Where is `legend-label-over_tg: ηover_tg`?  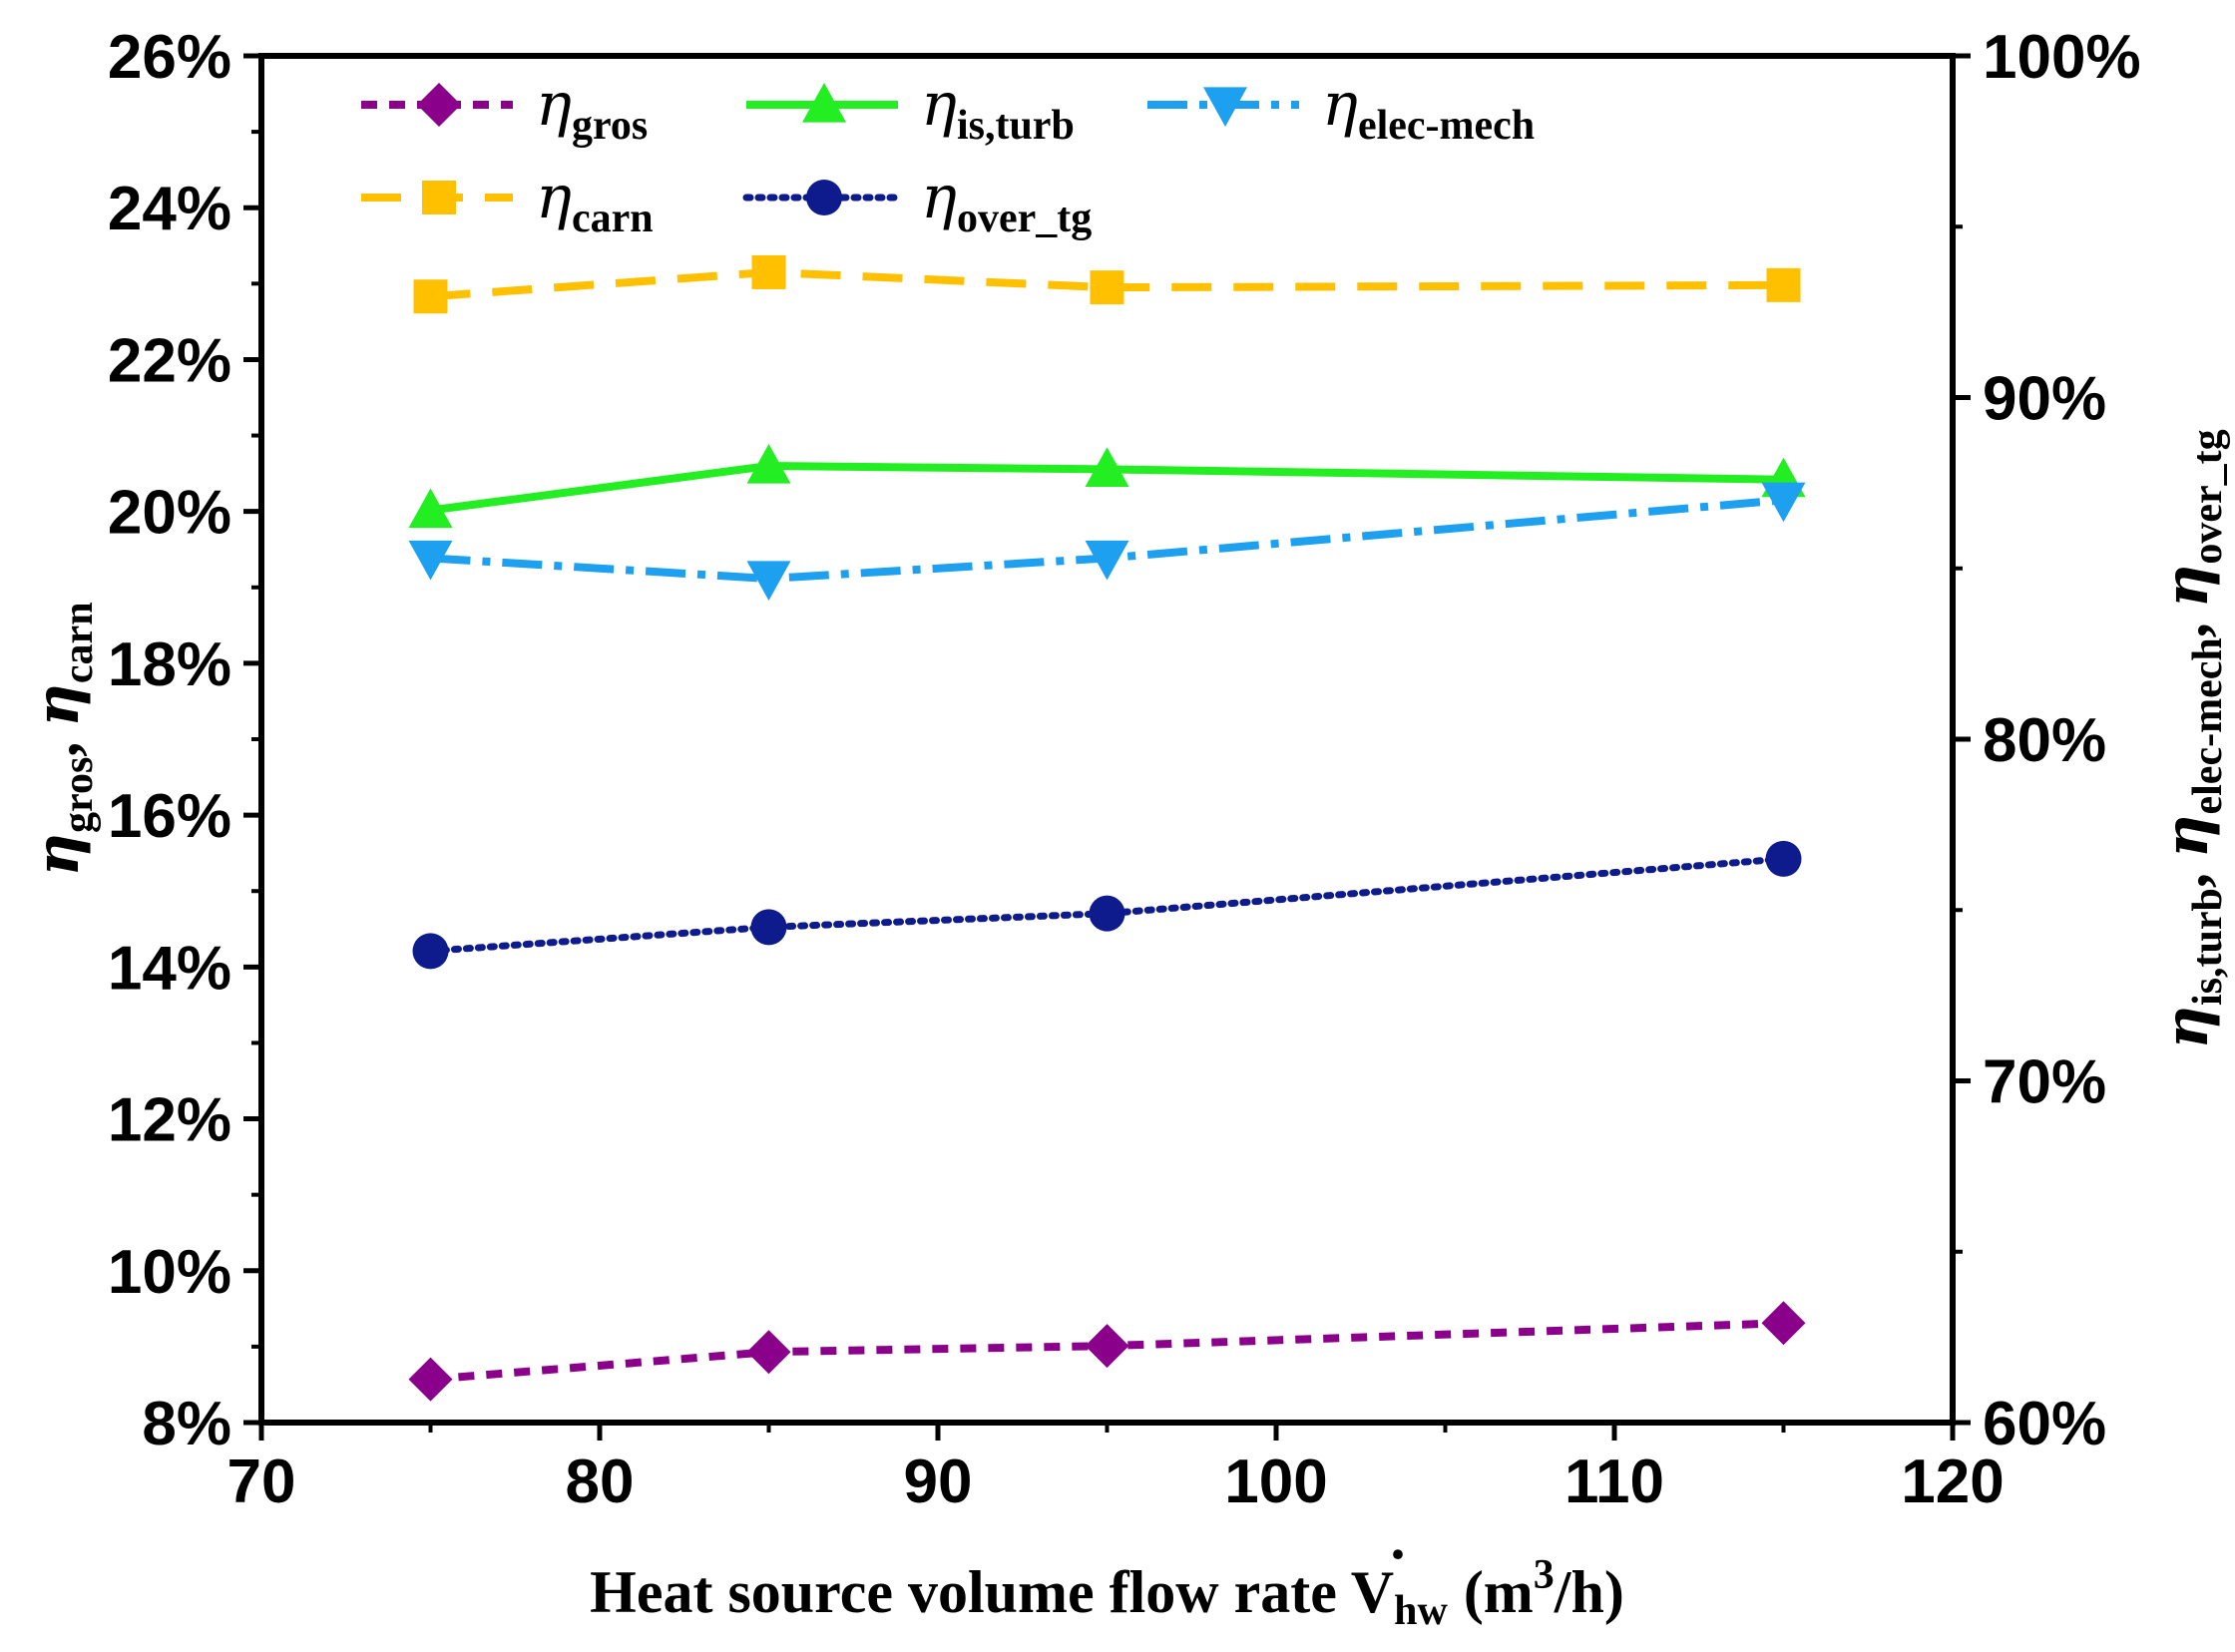
legend-label-over_tg: ηover_tg is located at coordinates (1006, 202).